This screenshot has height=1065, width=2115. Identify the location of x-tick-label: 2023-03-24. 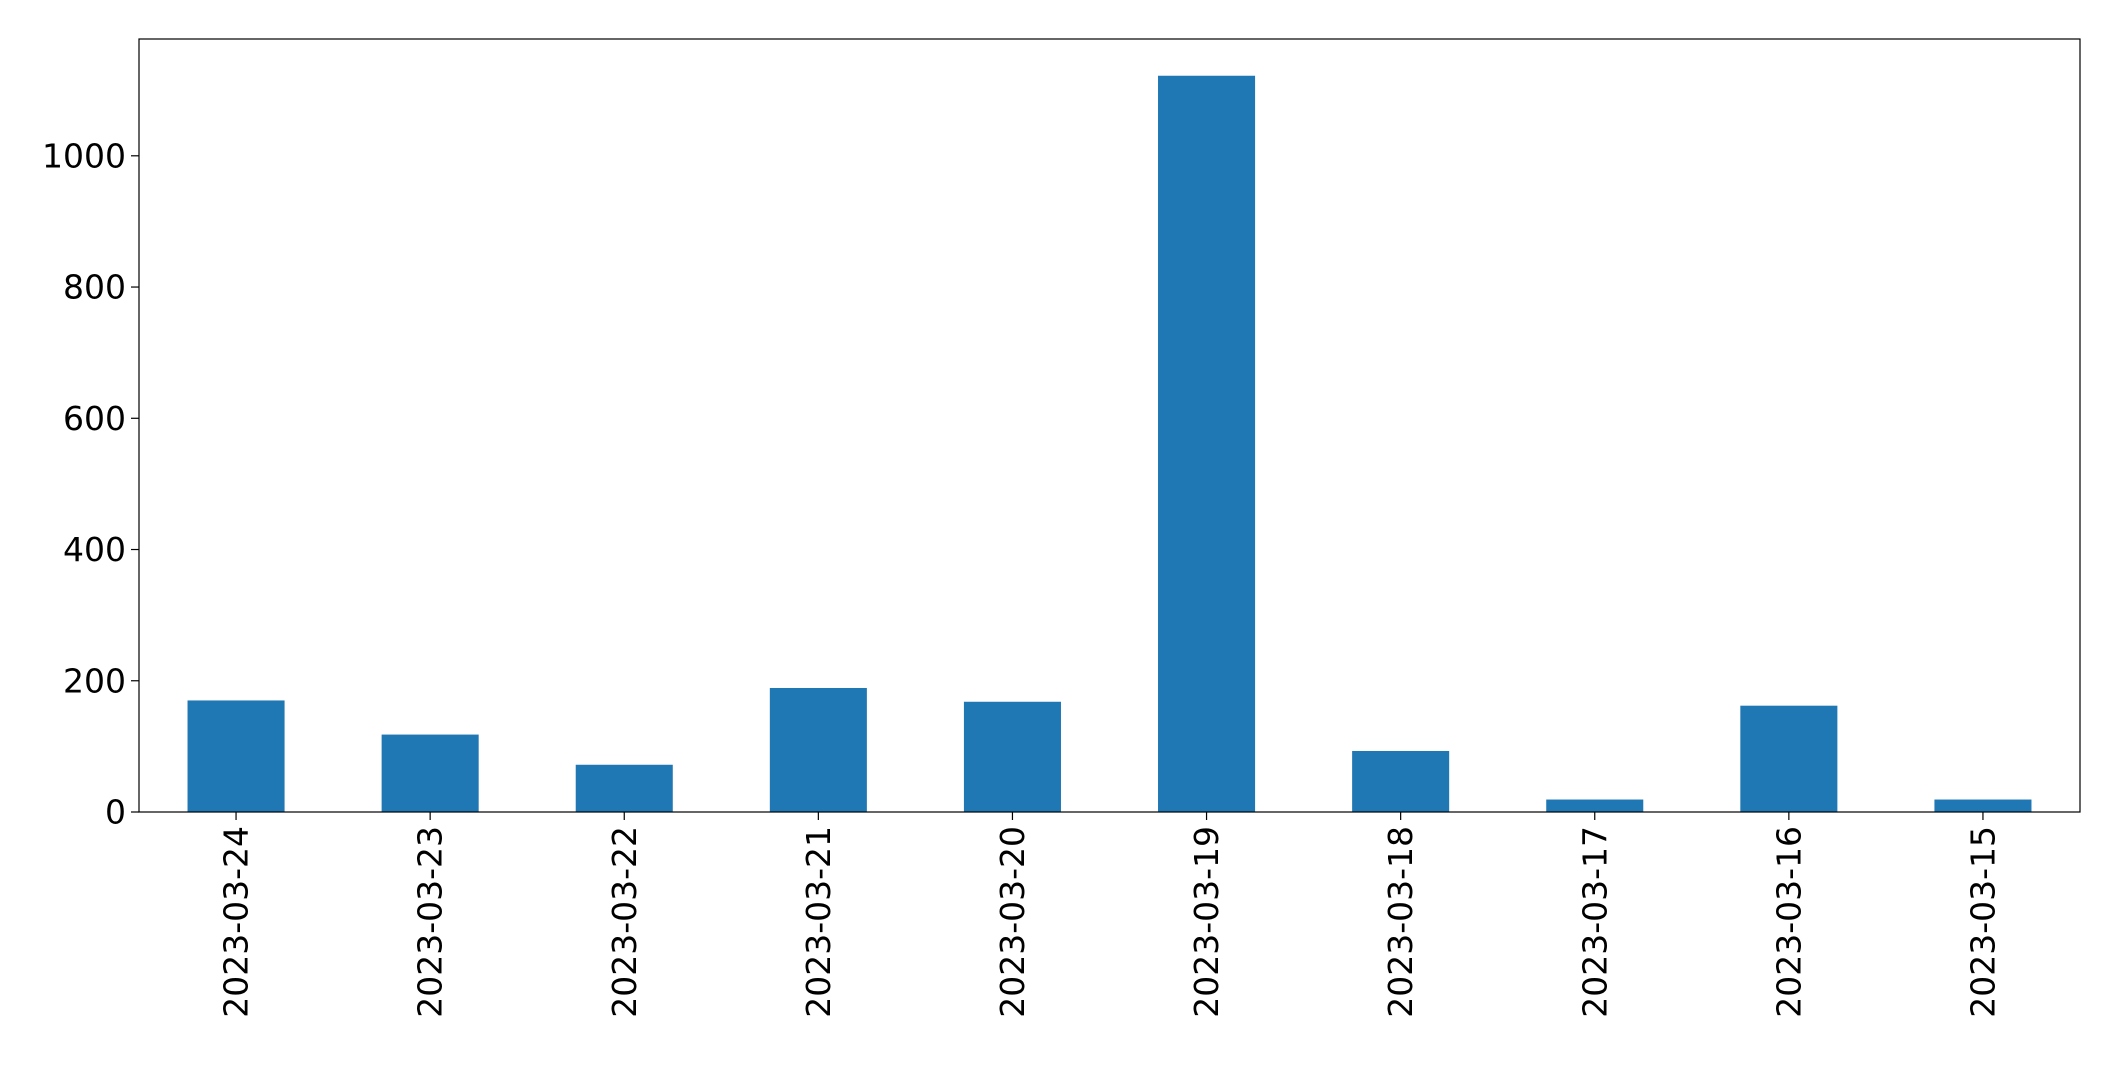
(236, 922).